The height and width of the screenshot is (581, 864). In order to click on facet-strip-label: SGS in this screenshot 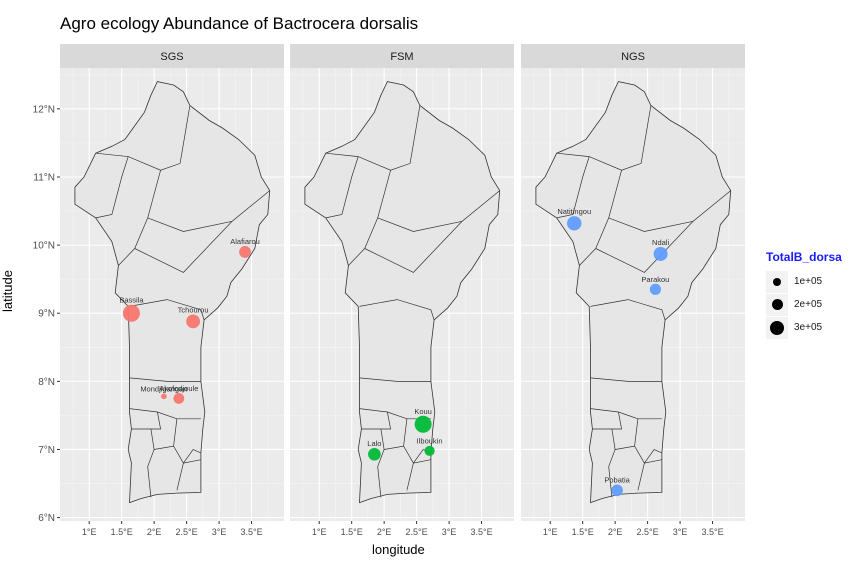, I will do `click(171, 57)`.